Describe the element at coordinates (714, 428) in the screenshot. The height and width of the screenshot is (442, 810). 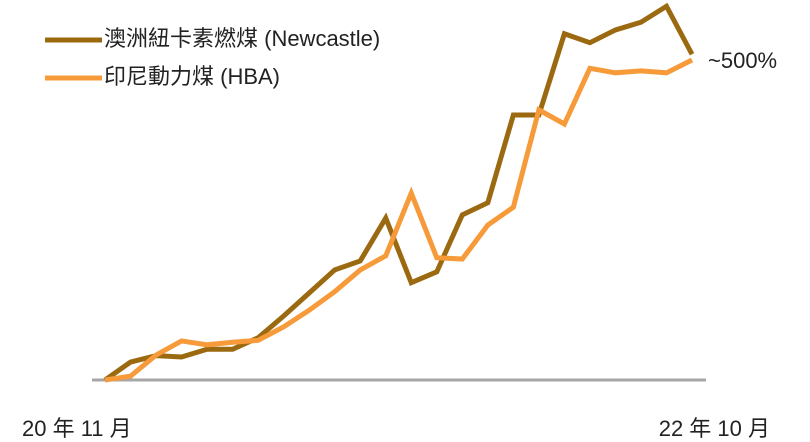
I see `x-tick-label: 22 年 10 月` at that location.